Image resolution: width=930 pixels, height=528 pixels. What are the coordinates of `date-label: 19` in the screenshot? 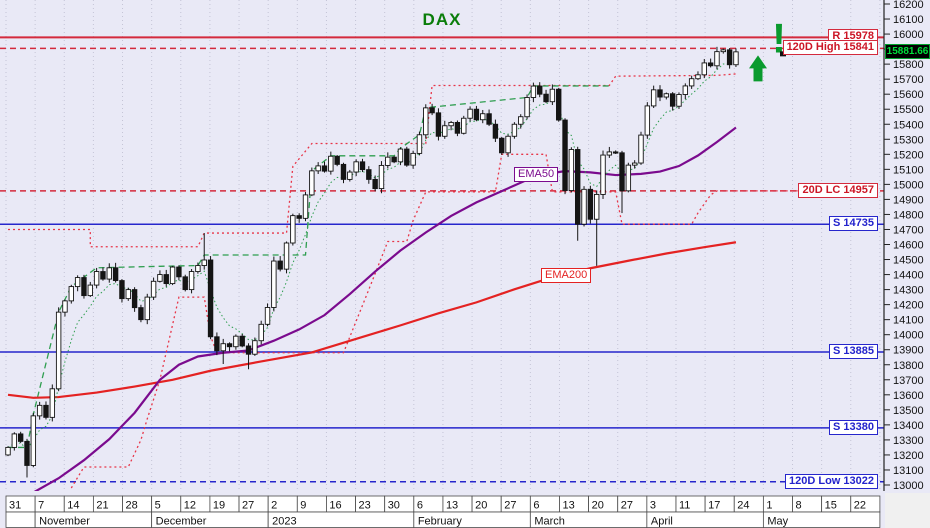 It's located at (219, 506).